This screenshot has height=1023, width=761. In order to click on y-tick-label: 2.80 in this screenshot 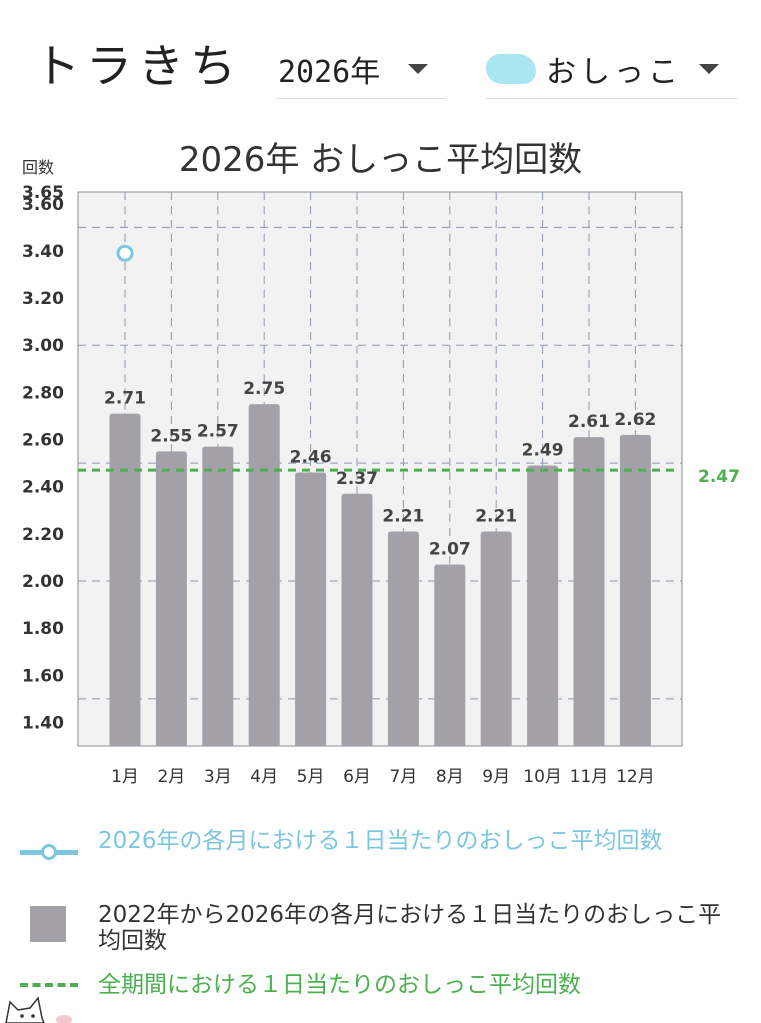, I will do `click(43, 393)`.